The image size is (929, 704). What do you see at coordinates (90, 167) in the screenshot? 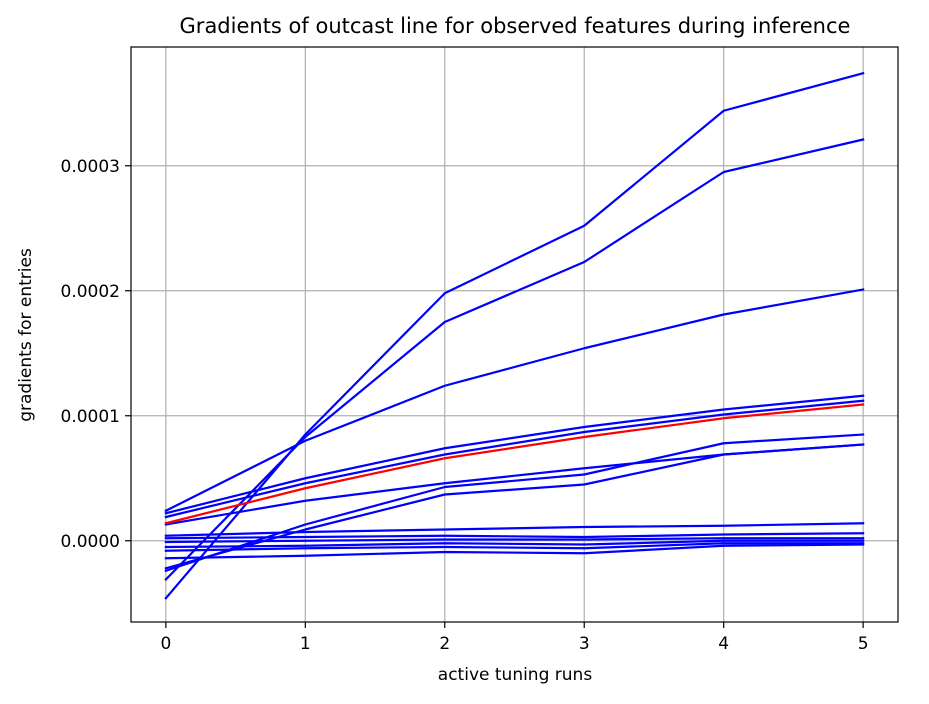
I see `y-tick-label: 0.0003` at bounding box center [90, 167].